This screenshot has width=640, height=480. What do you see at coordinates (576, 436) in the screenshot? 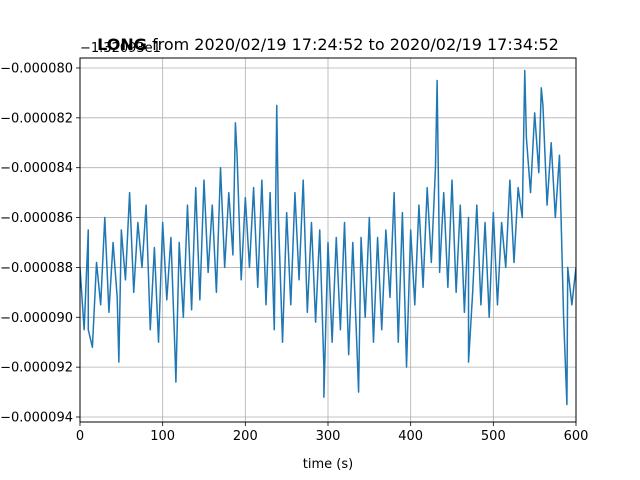
I see `x-tick-label: 600` at bounding box center [576, 436].